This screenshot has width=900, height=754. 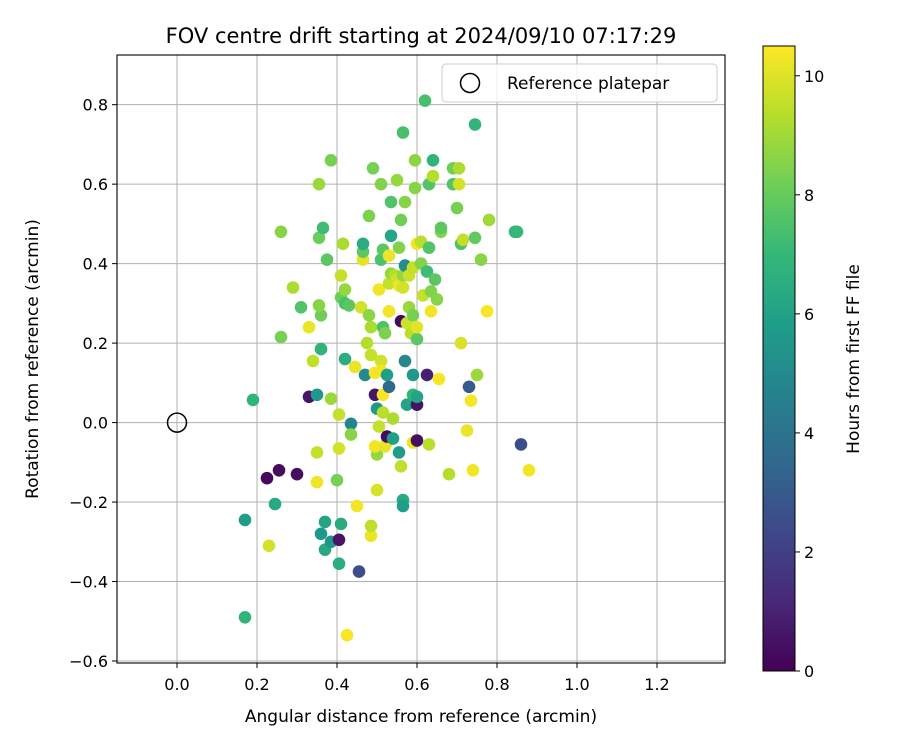 What do you see at coordinates (95, 343) in the screenshot?
I see `y-tick-label: 0.2` at bounding box center [95, 343].